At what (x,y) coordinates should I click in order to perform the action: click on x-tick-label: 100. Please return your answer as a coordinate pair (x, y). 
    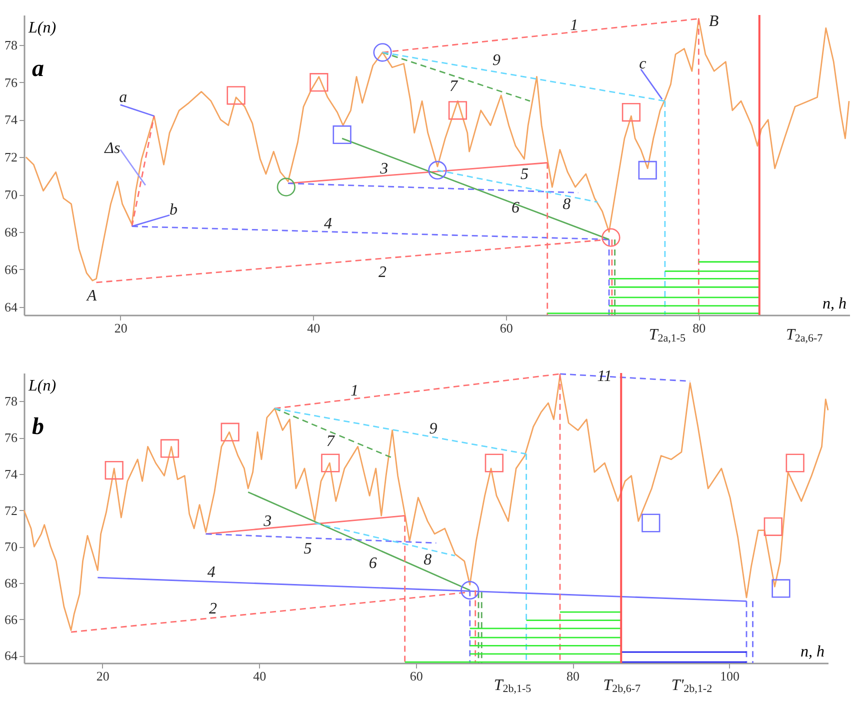
    Looking at the image, I should click on (730, 676).